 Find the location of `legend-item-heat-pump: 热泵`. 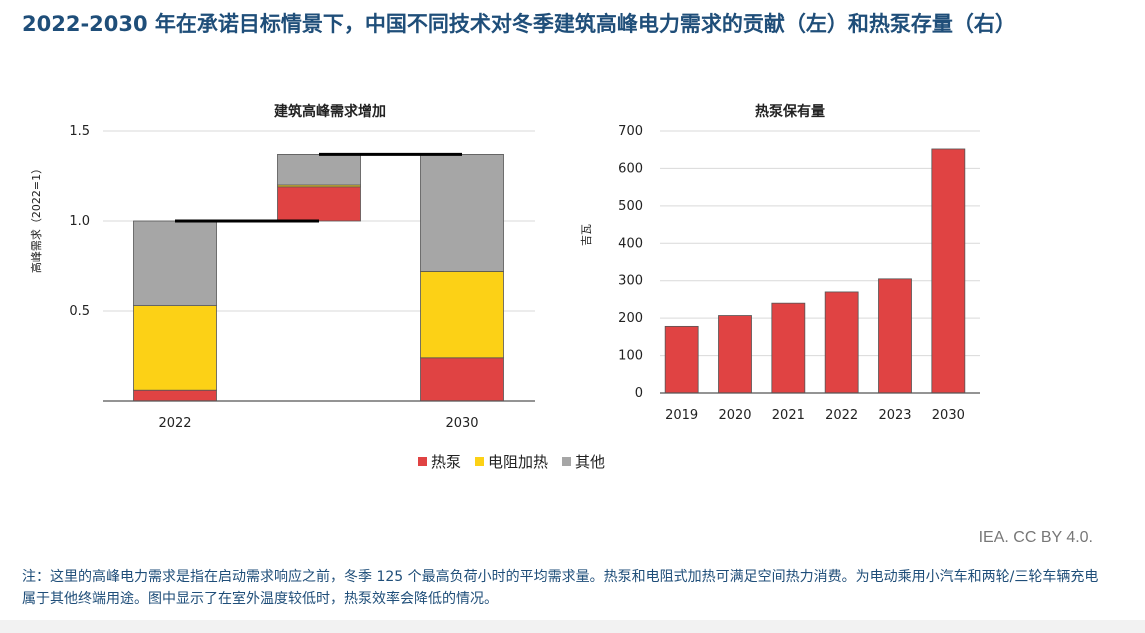

legend-item-heat-pump: 热泵 is located at coordinates (439, 461).